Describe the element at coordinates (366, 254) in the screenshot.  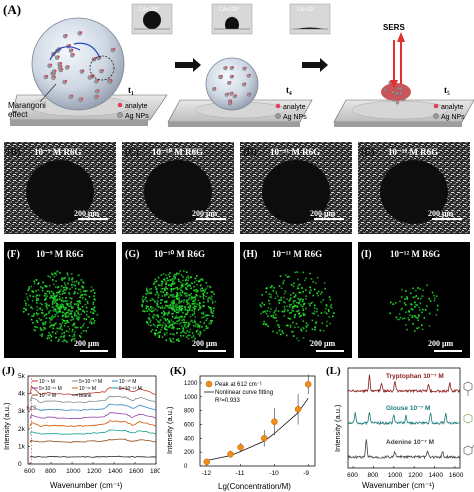
I see `panel-label: (I)` at that location.